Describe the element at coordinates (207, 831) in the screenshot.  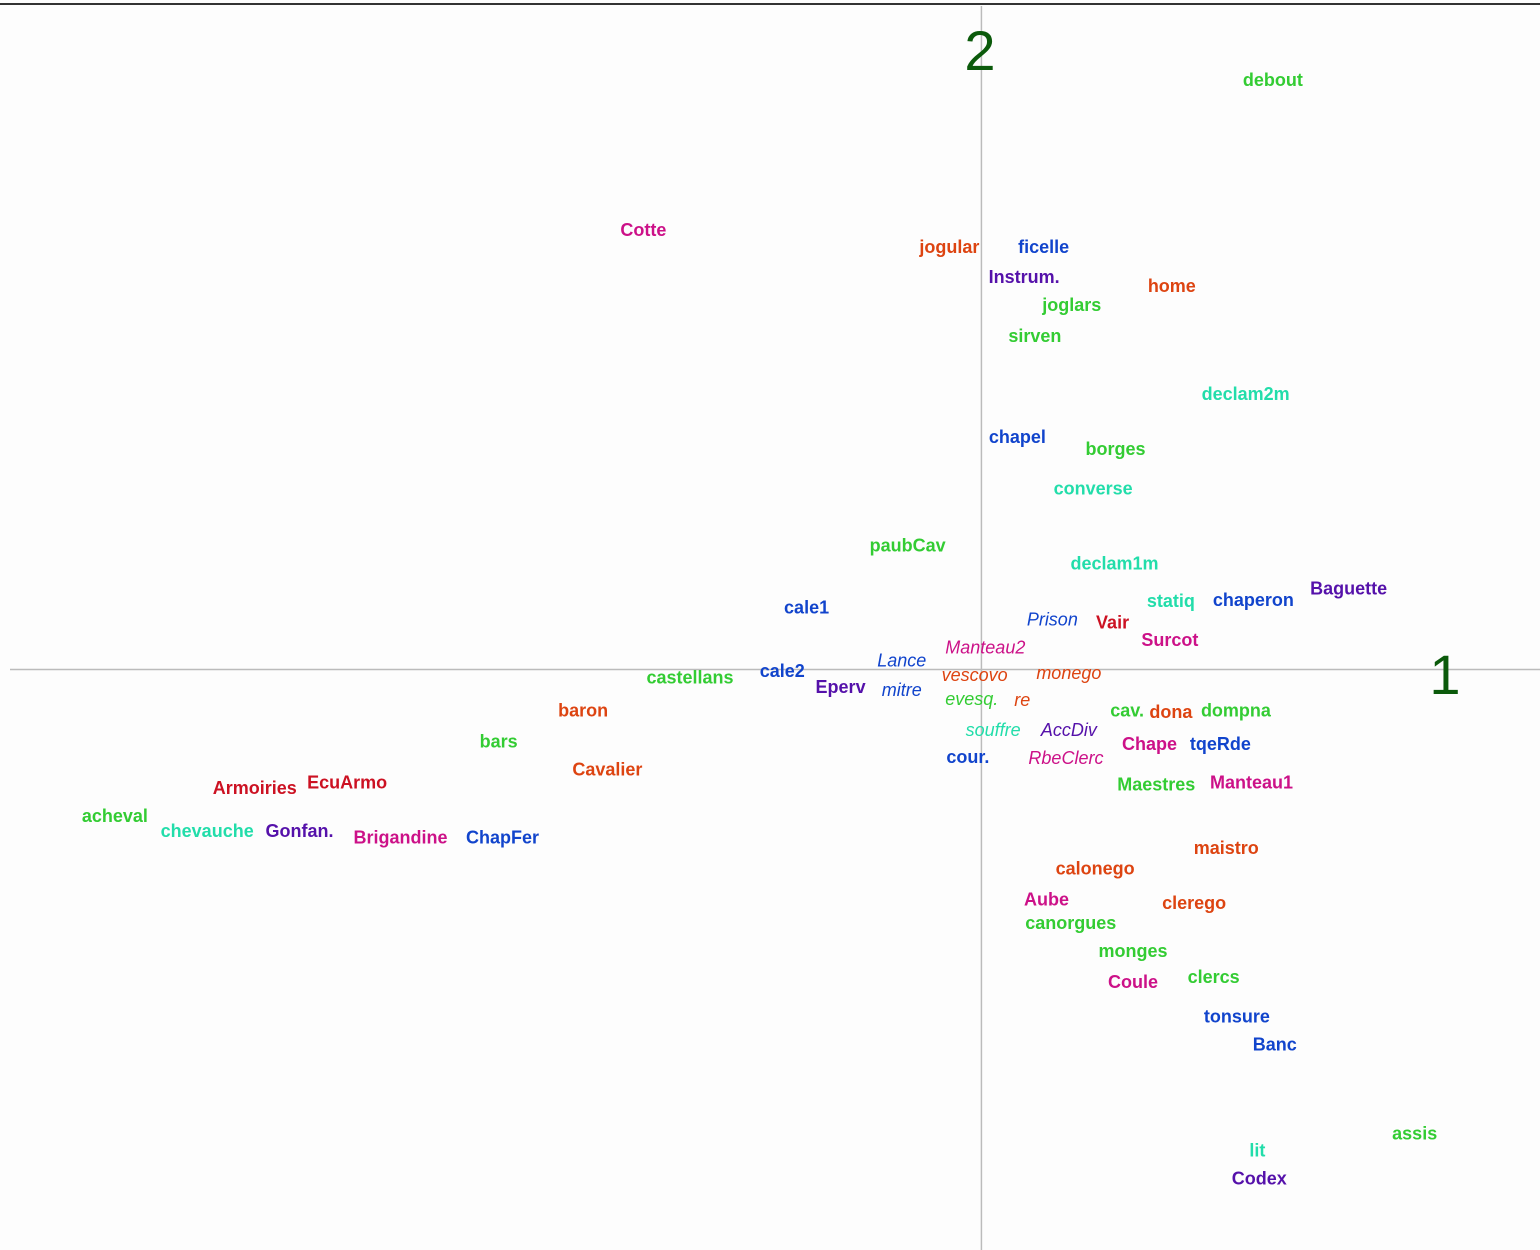
I see `point-label: chevauche` at that location.